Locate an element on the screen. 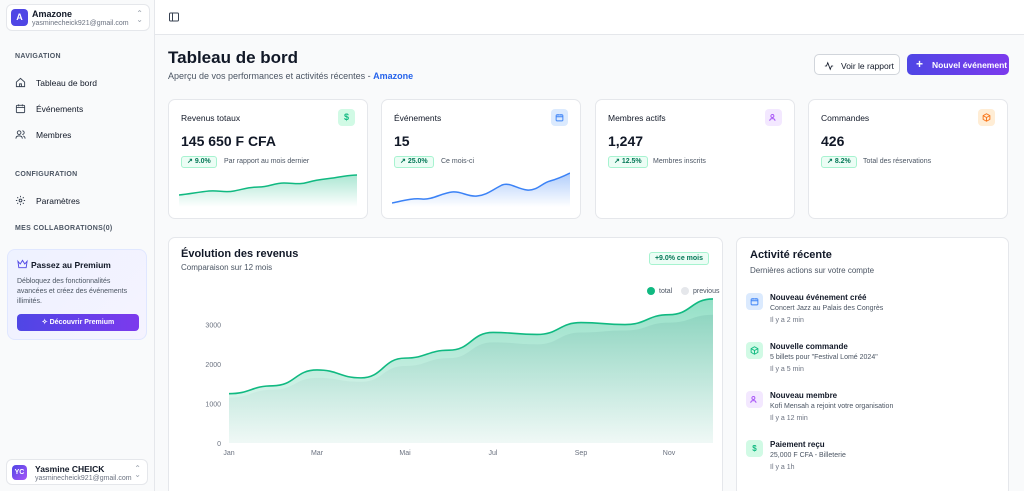 Image resolution: width=1024 pixels, height=491 pixels. sidebar-item-label: Tableau de bord is located at coordinates (66, 83).